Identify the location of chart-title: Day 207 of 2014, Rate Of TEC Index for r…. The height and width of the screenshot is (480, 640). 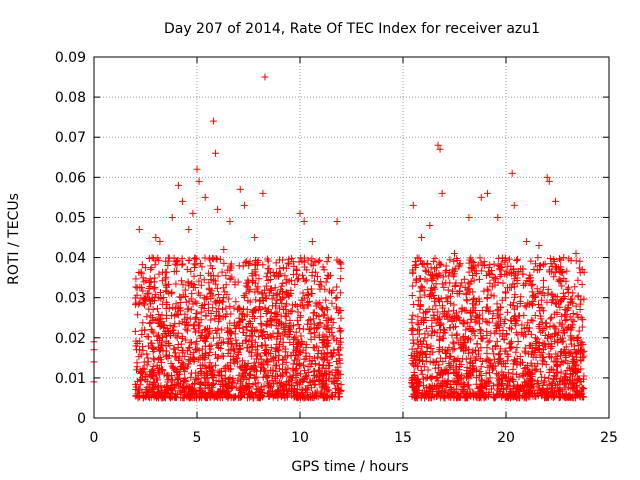
(352, 29).